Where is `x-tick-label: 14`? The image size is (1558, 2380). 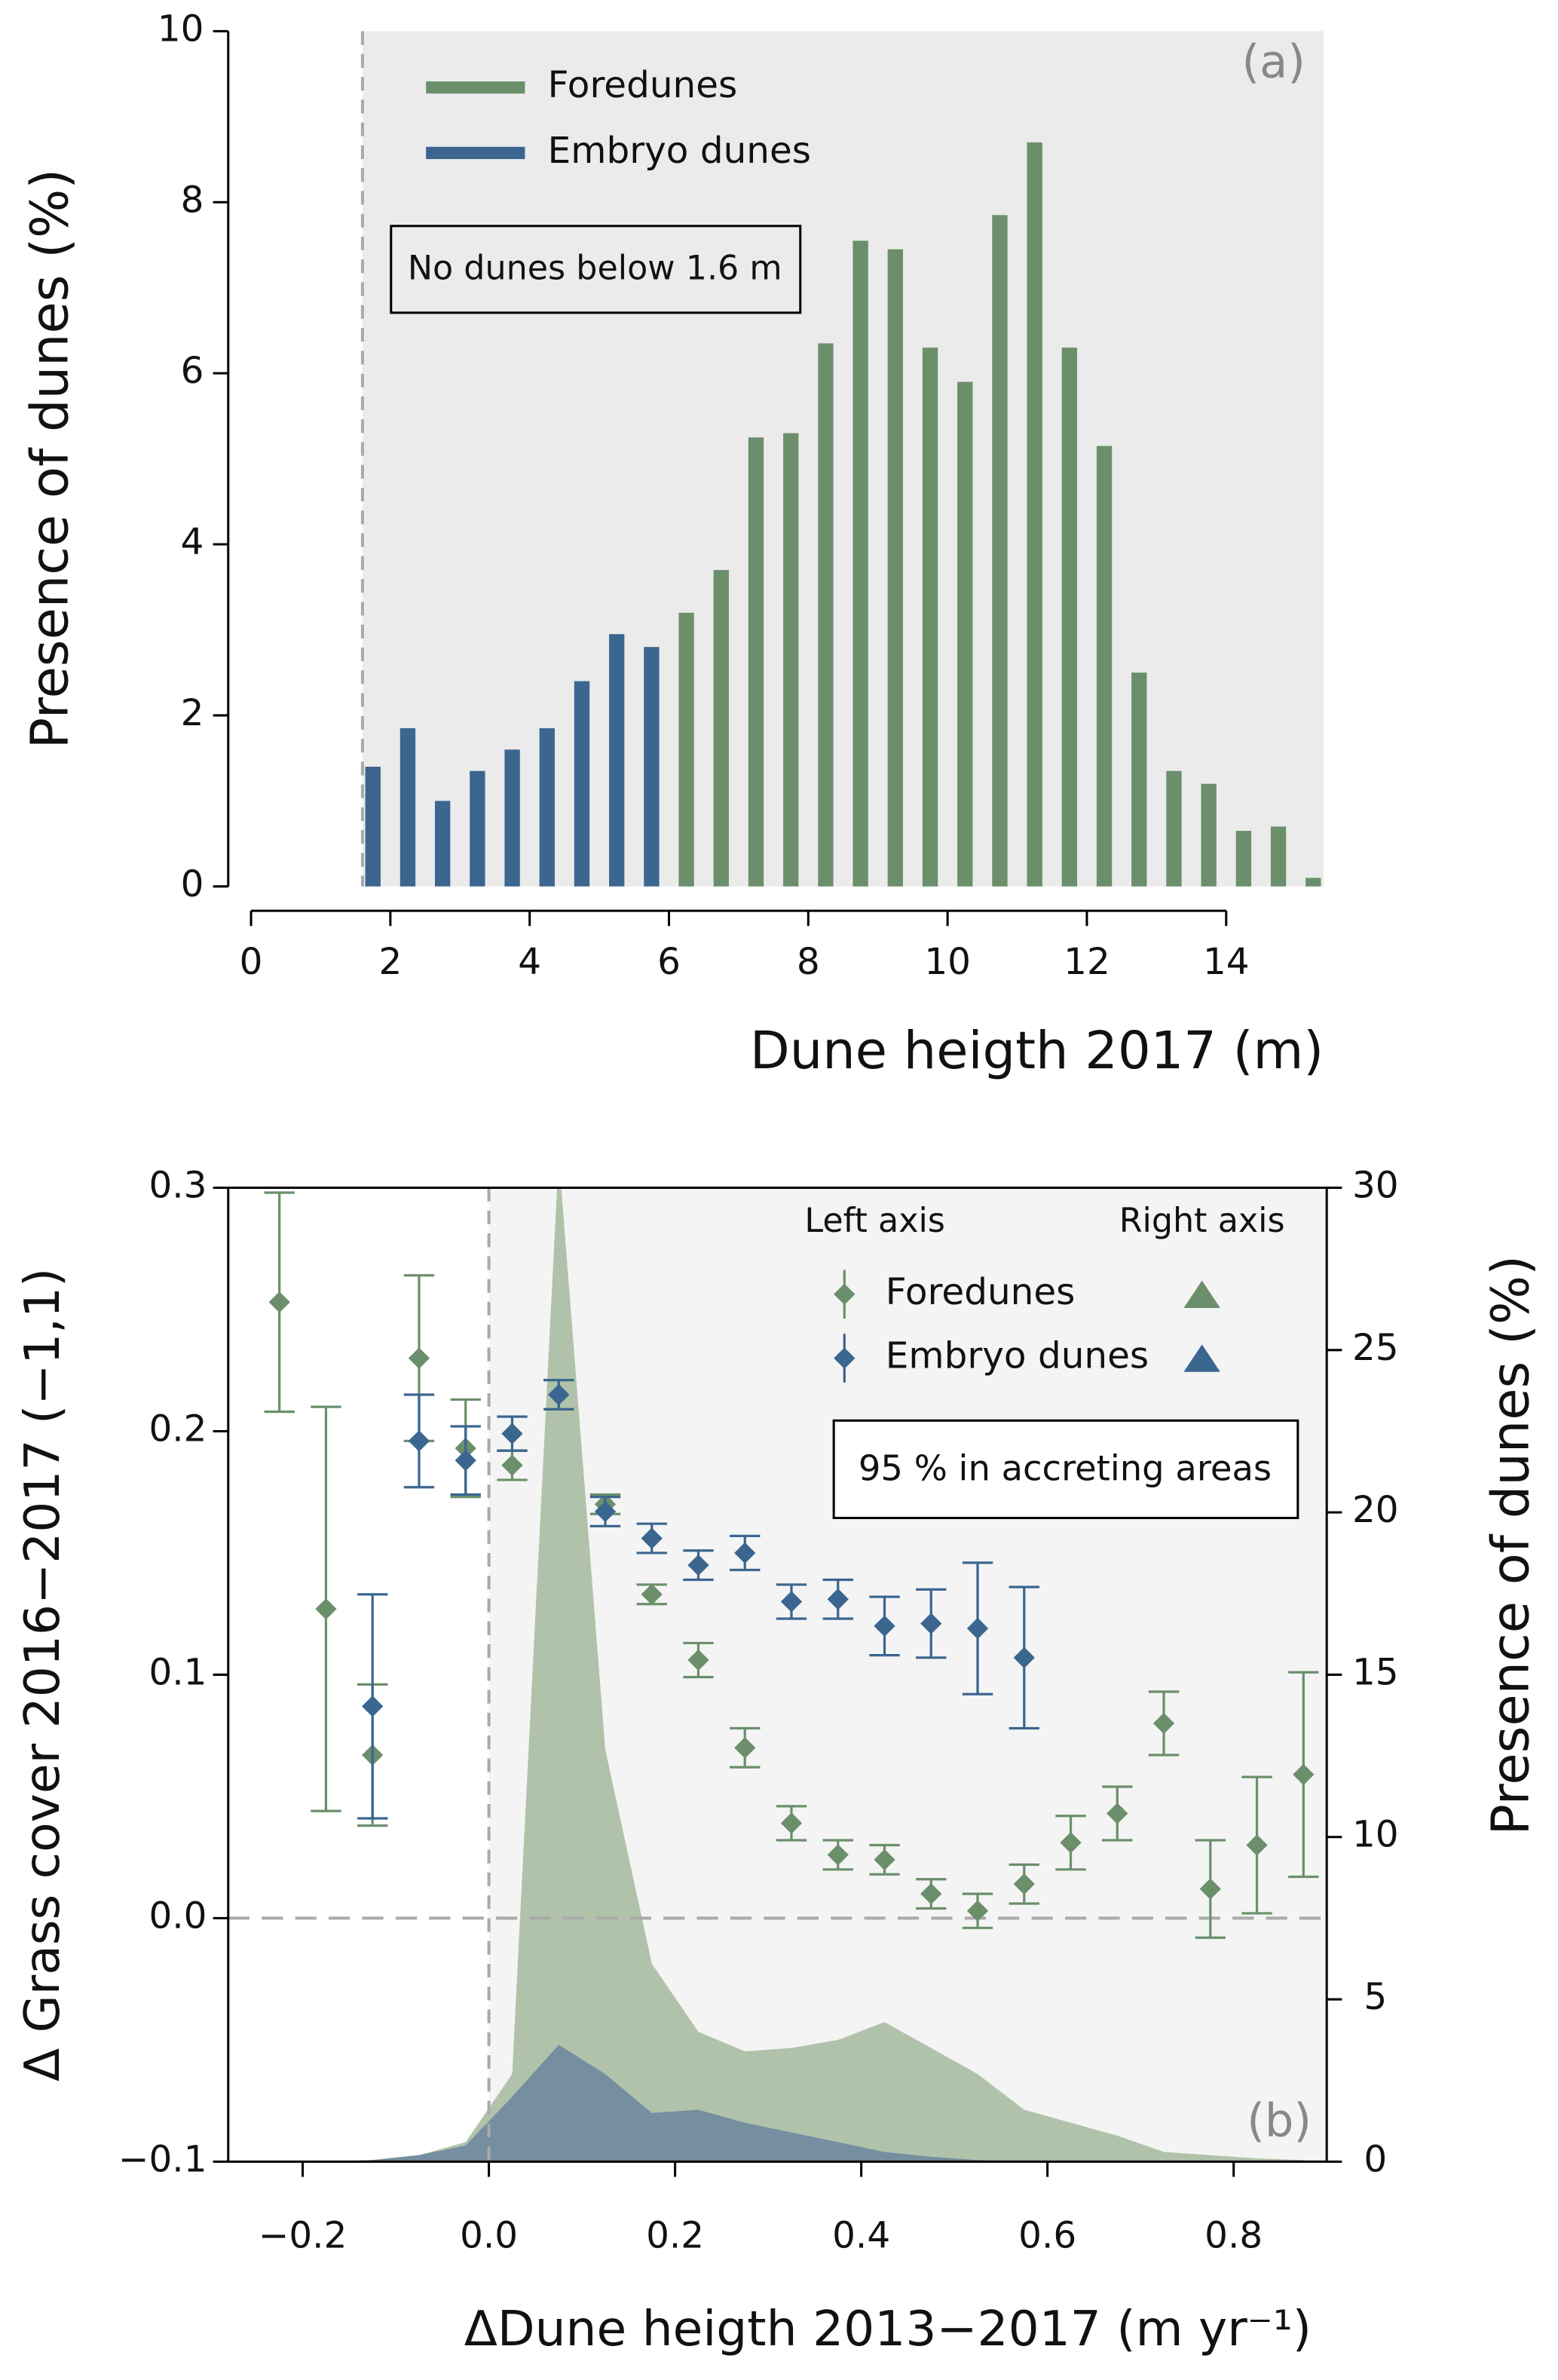
x-tick-label: 14 is located at coordinates (1226, 962).